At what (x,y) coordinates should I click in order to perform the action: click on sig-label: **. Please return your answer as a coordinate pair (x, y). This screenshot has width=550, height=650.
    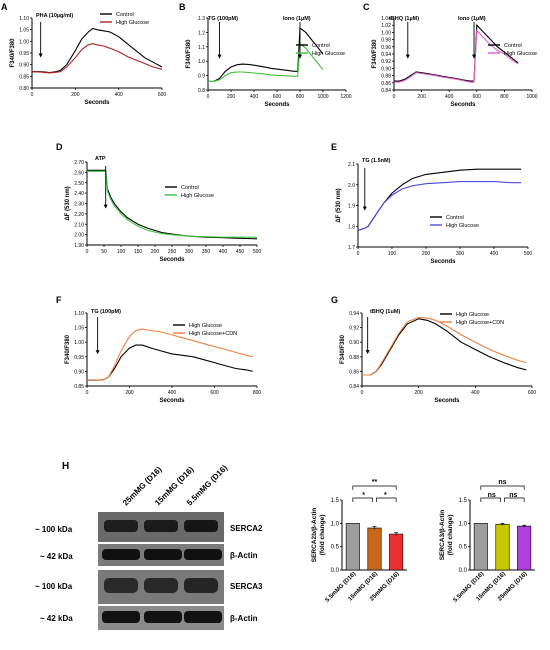
    Looking at the image, I should click on (375, 482).